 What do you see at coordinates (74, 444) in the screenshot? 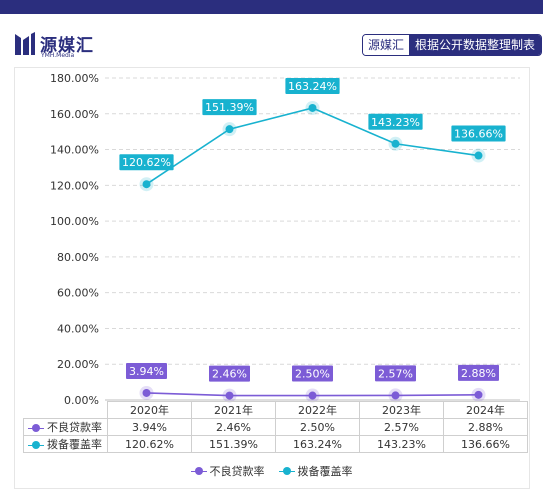
I see `series-name: 拨备覆盖率` at bounding box center [74, 444].